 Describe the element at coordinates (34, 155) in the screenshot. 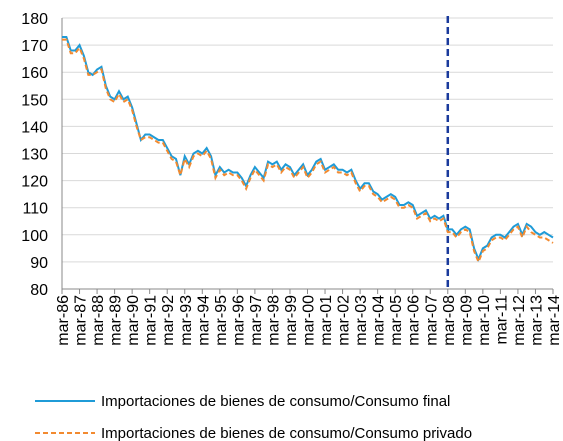

I see `y-tick-label: 130` at that location.